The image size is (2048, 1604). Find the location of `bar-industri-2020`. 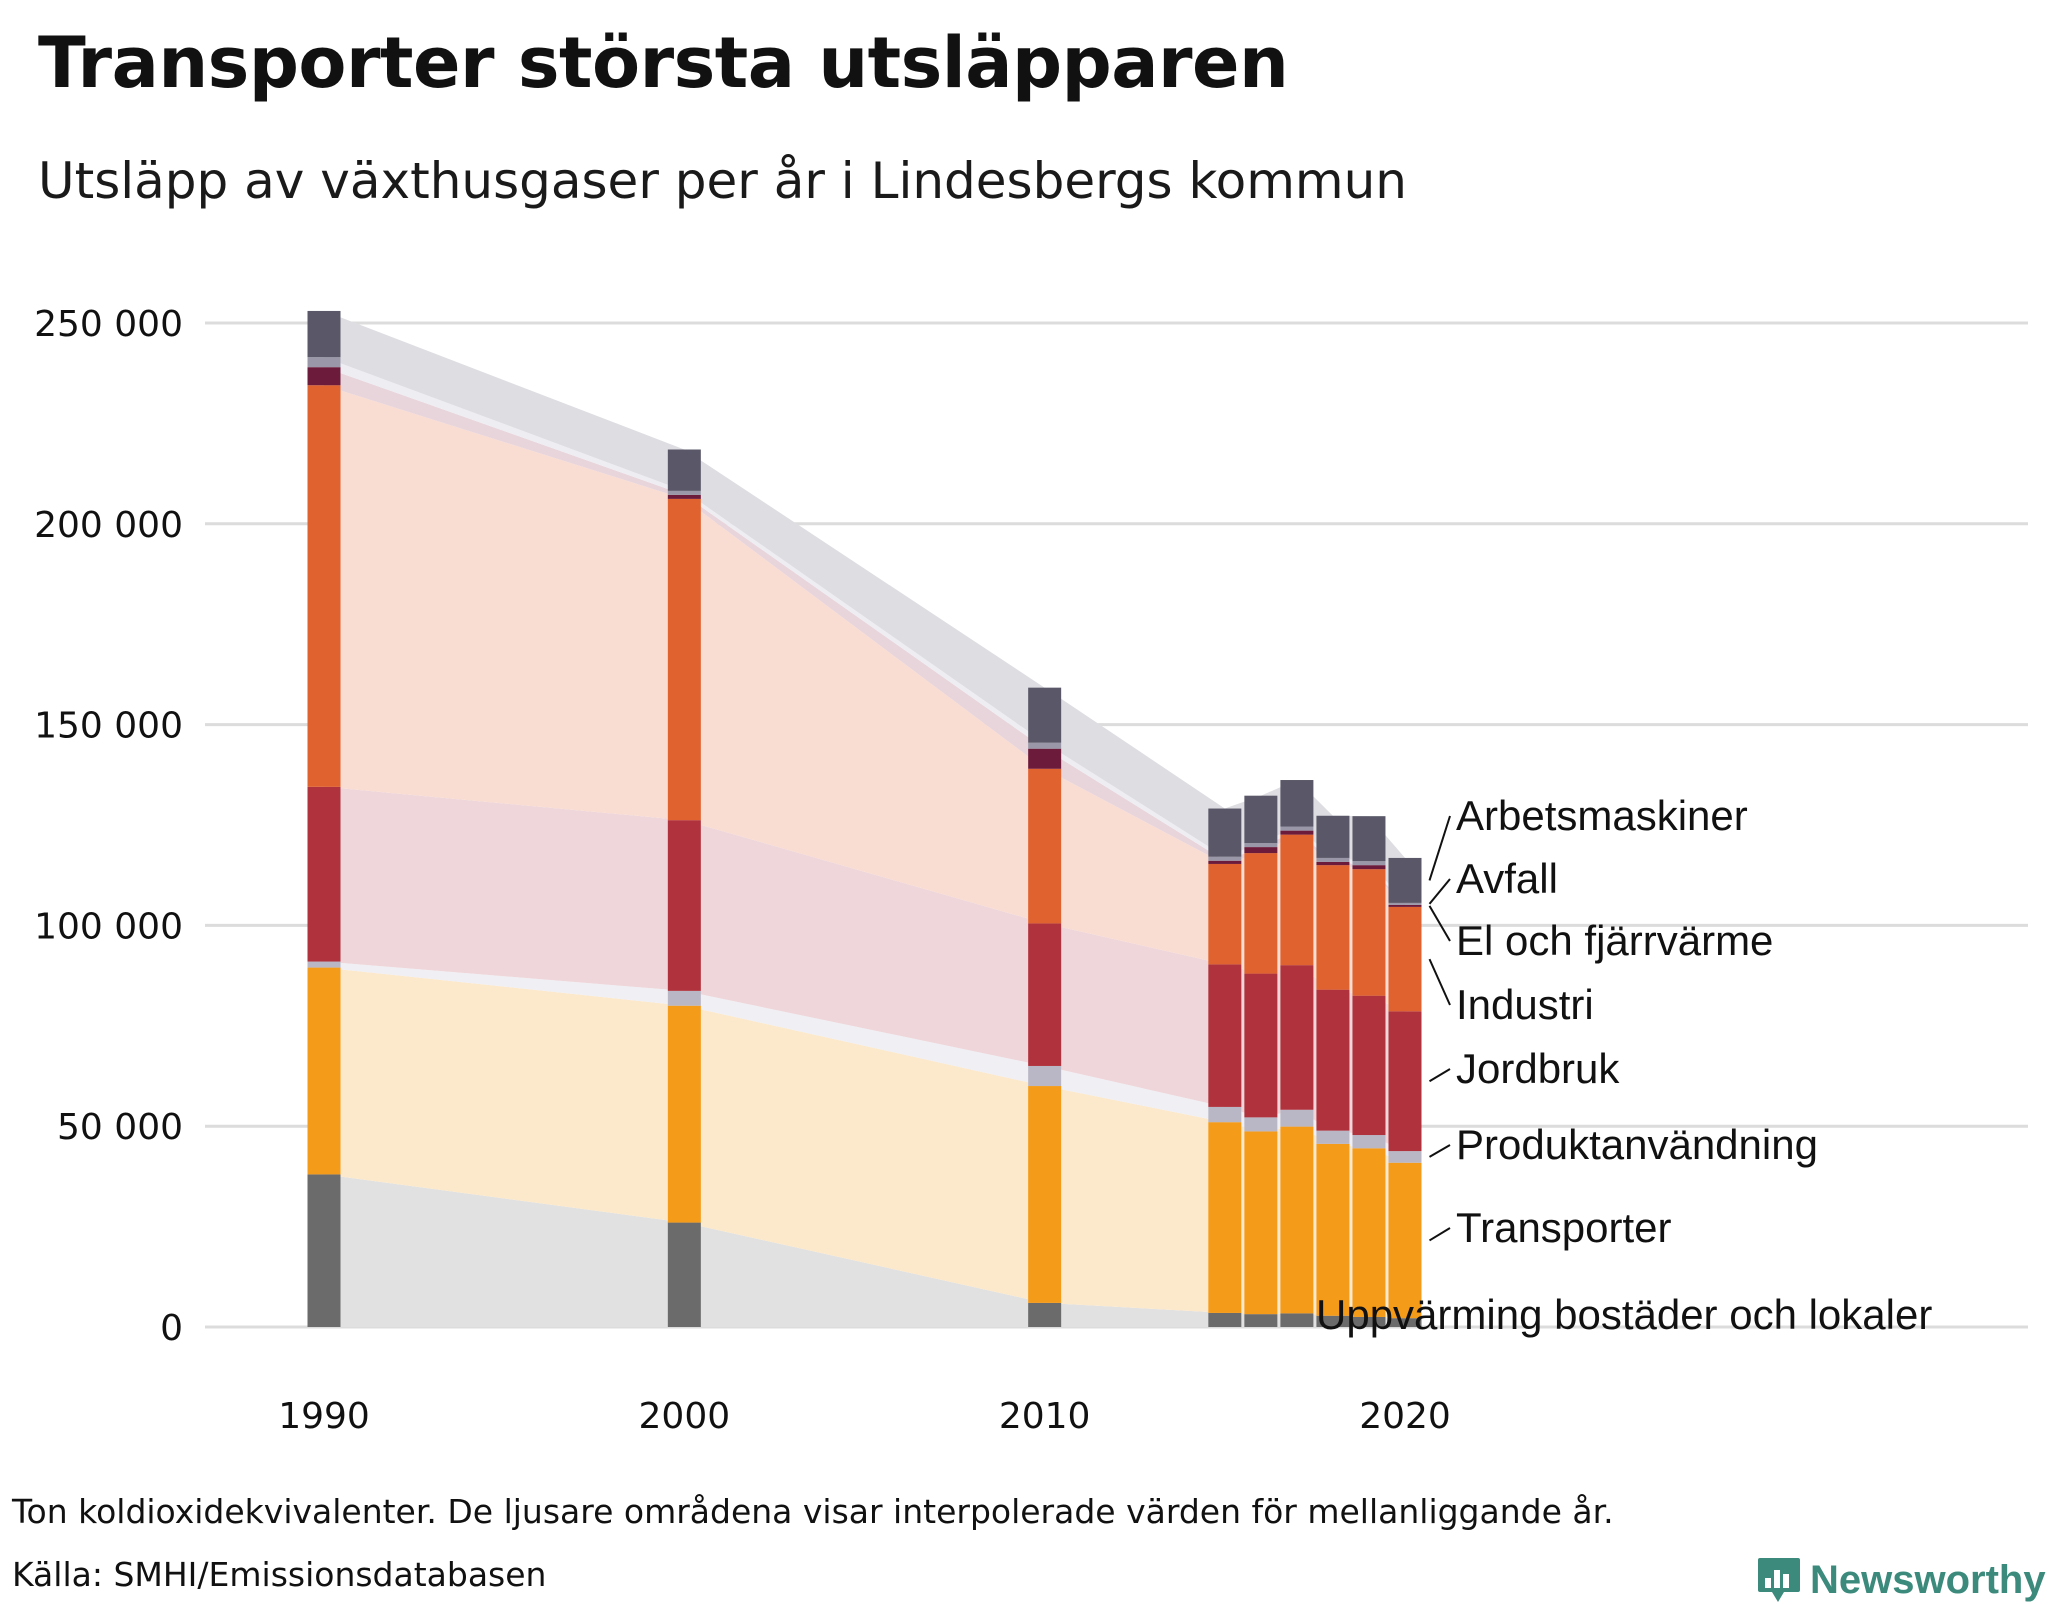

bar-industri-2020 is located at coordinates (1405, 959).